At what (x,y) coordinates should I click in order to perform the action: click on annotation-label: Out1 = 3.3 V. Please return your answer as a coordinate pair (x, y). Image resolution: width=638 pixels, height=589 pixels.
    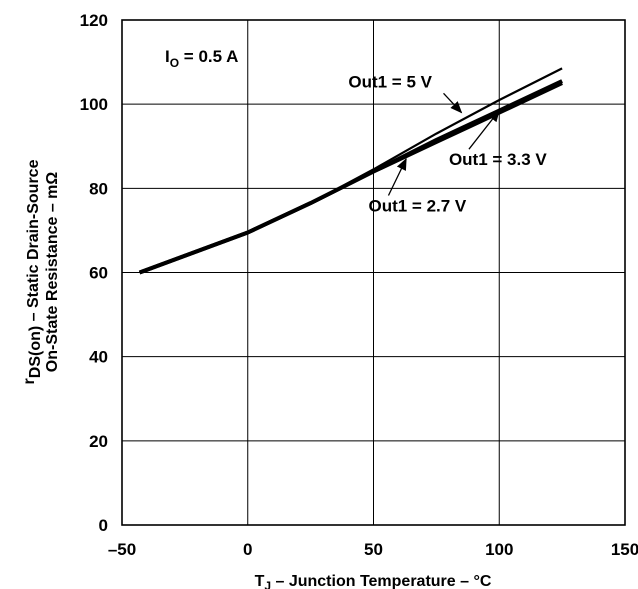
    Looking at the image, I should click on (498, 159).